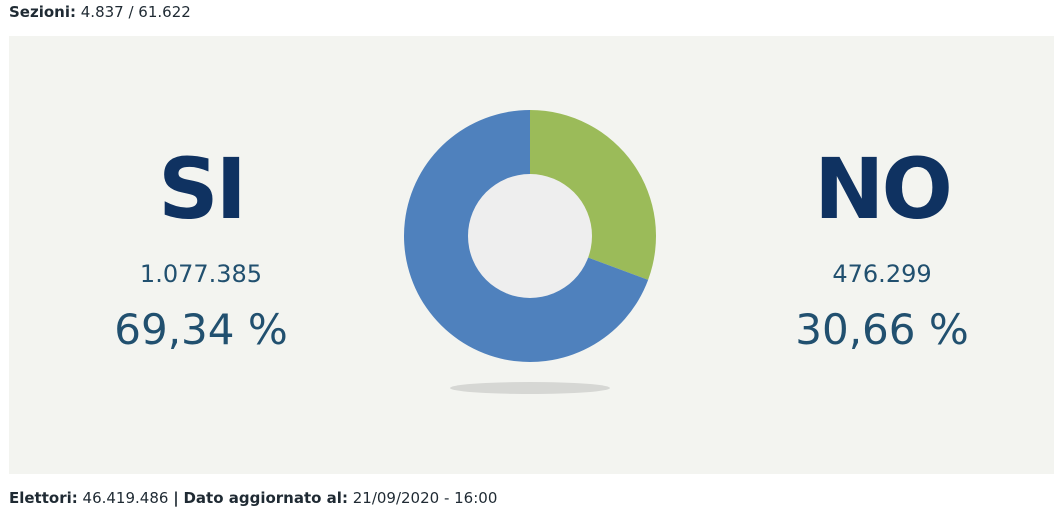 This screenshot has width=1063, height=522. I want to click on si-votes: 1.077.385, so click(201, 274).